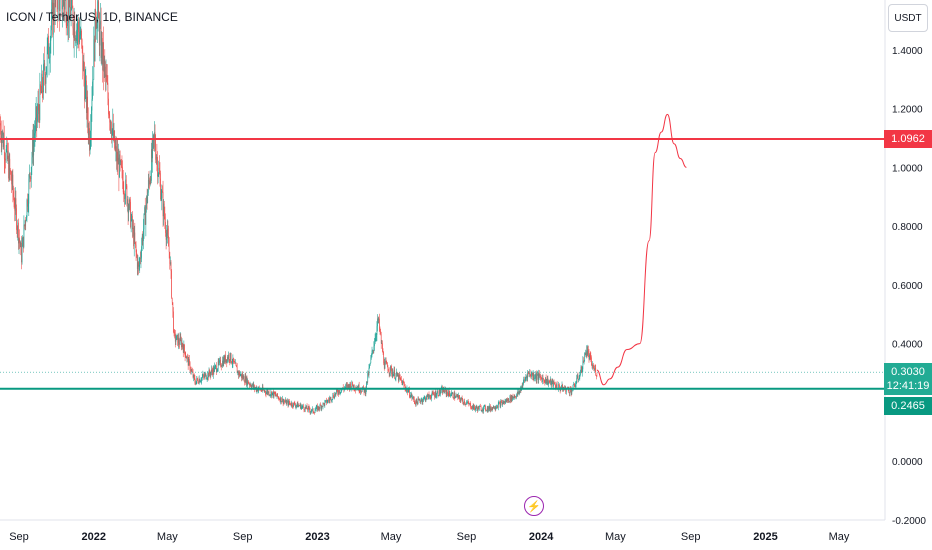  I want to click on event-lightning-icon: ⚡, so click(534, 506).